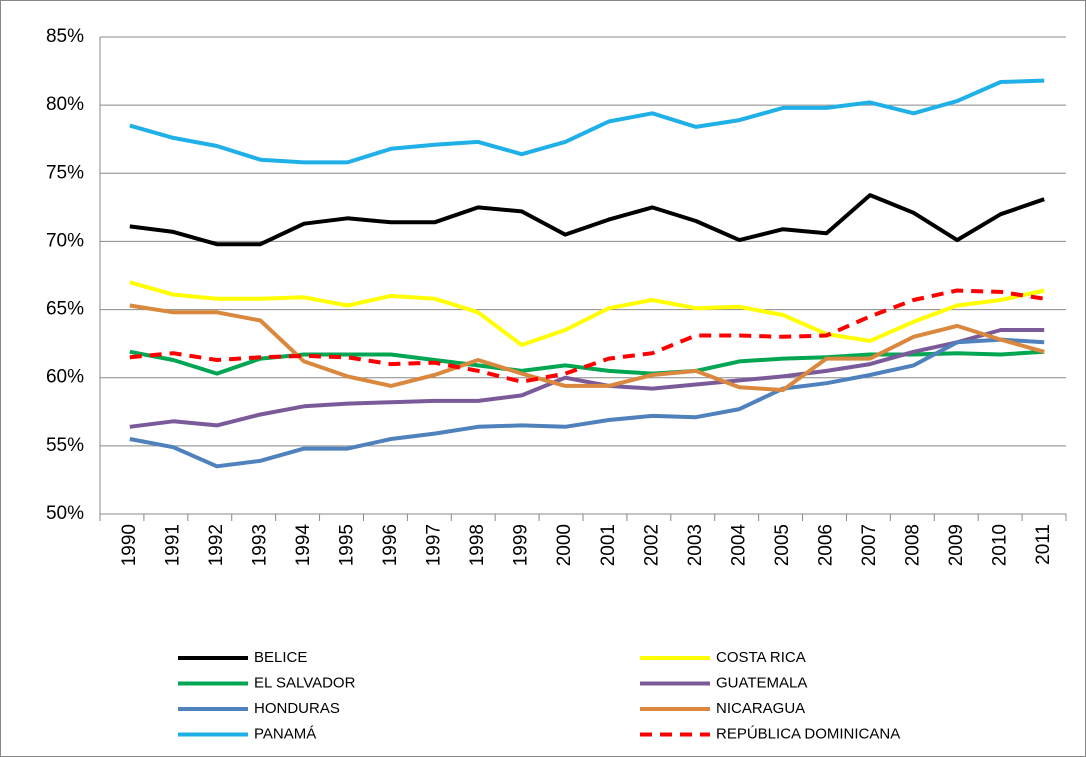  I want to click on y-tick-label: 55%, so click(65, 445).